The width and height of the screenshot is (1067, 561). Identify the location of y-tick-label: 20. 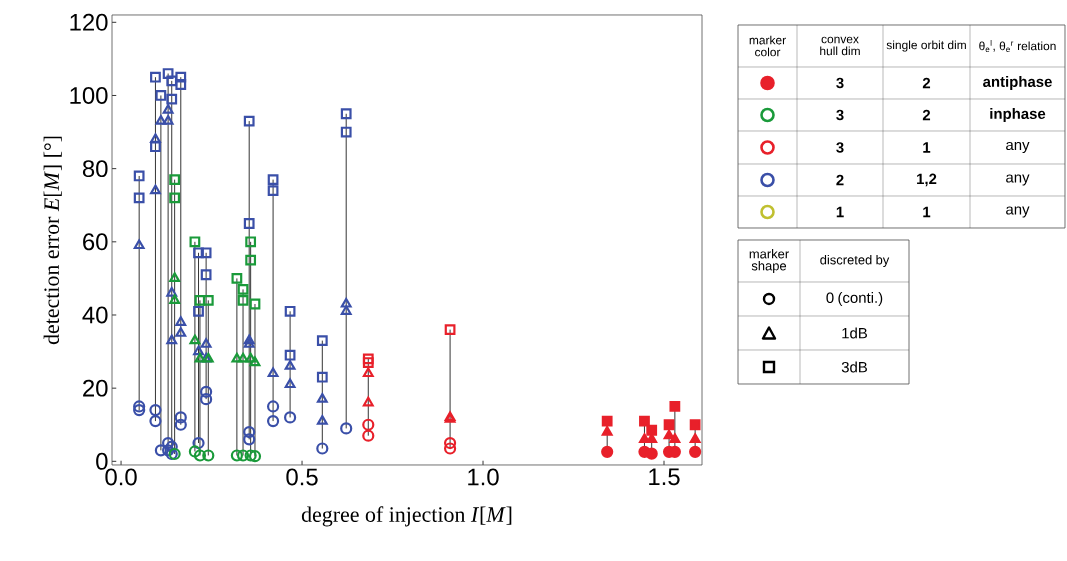
(95, 388).